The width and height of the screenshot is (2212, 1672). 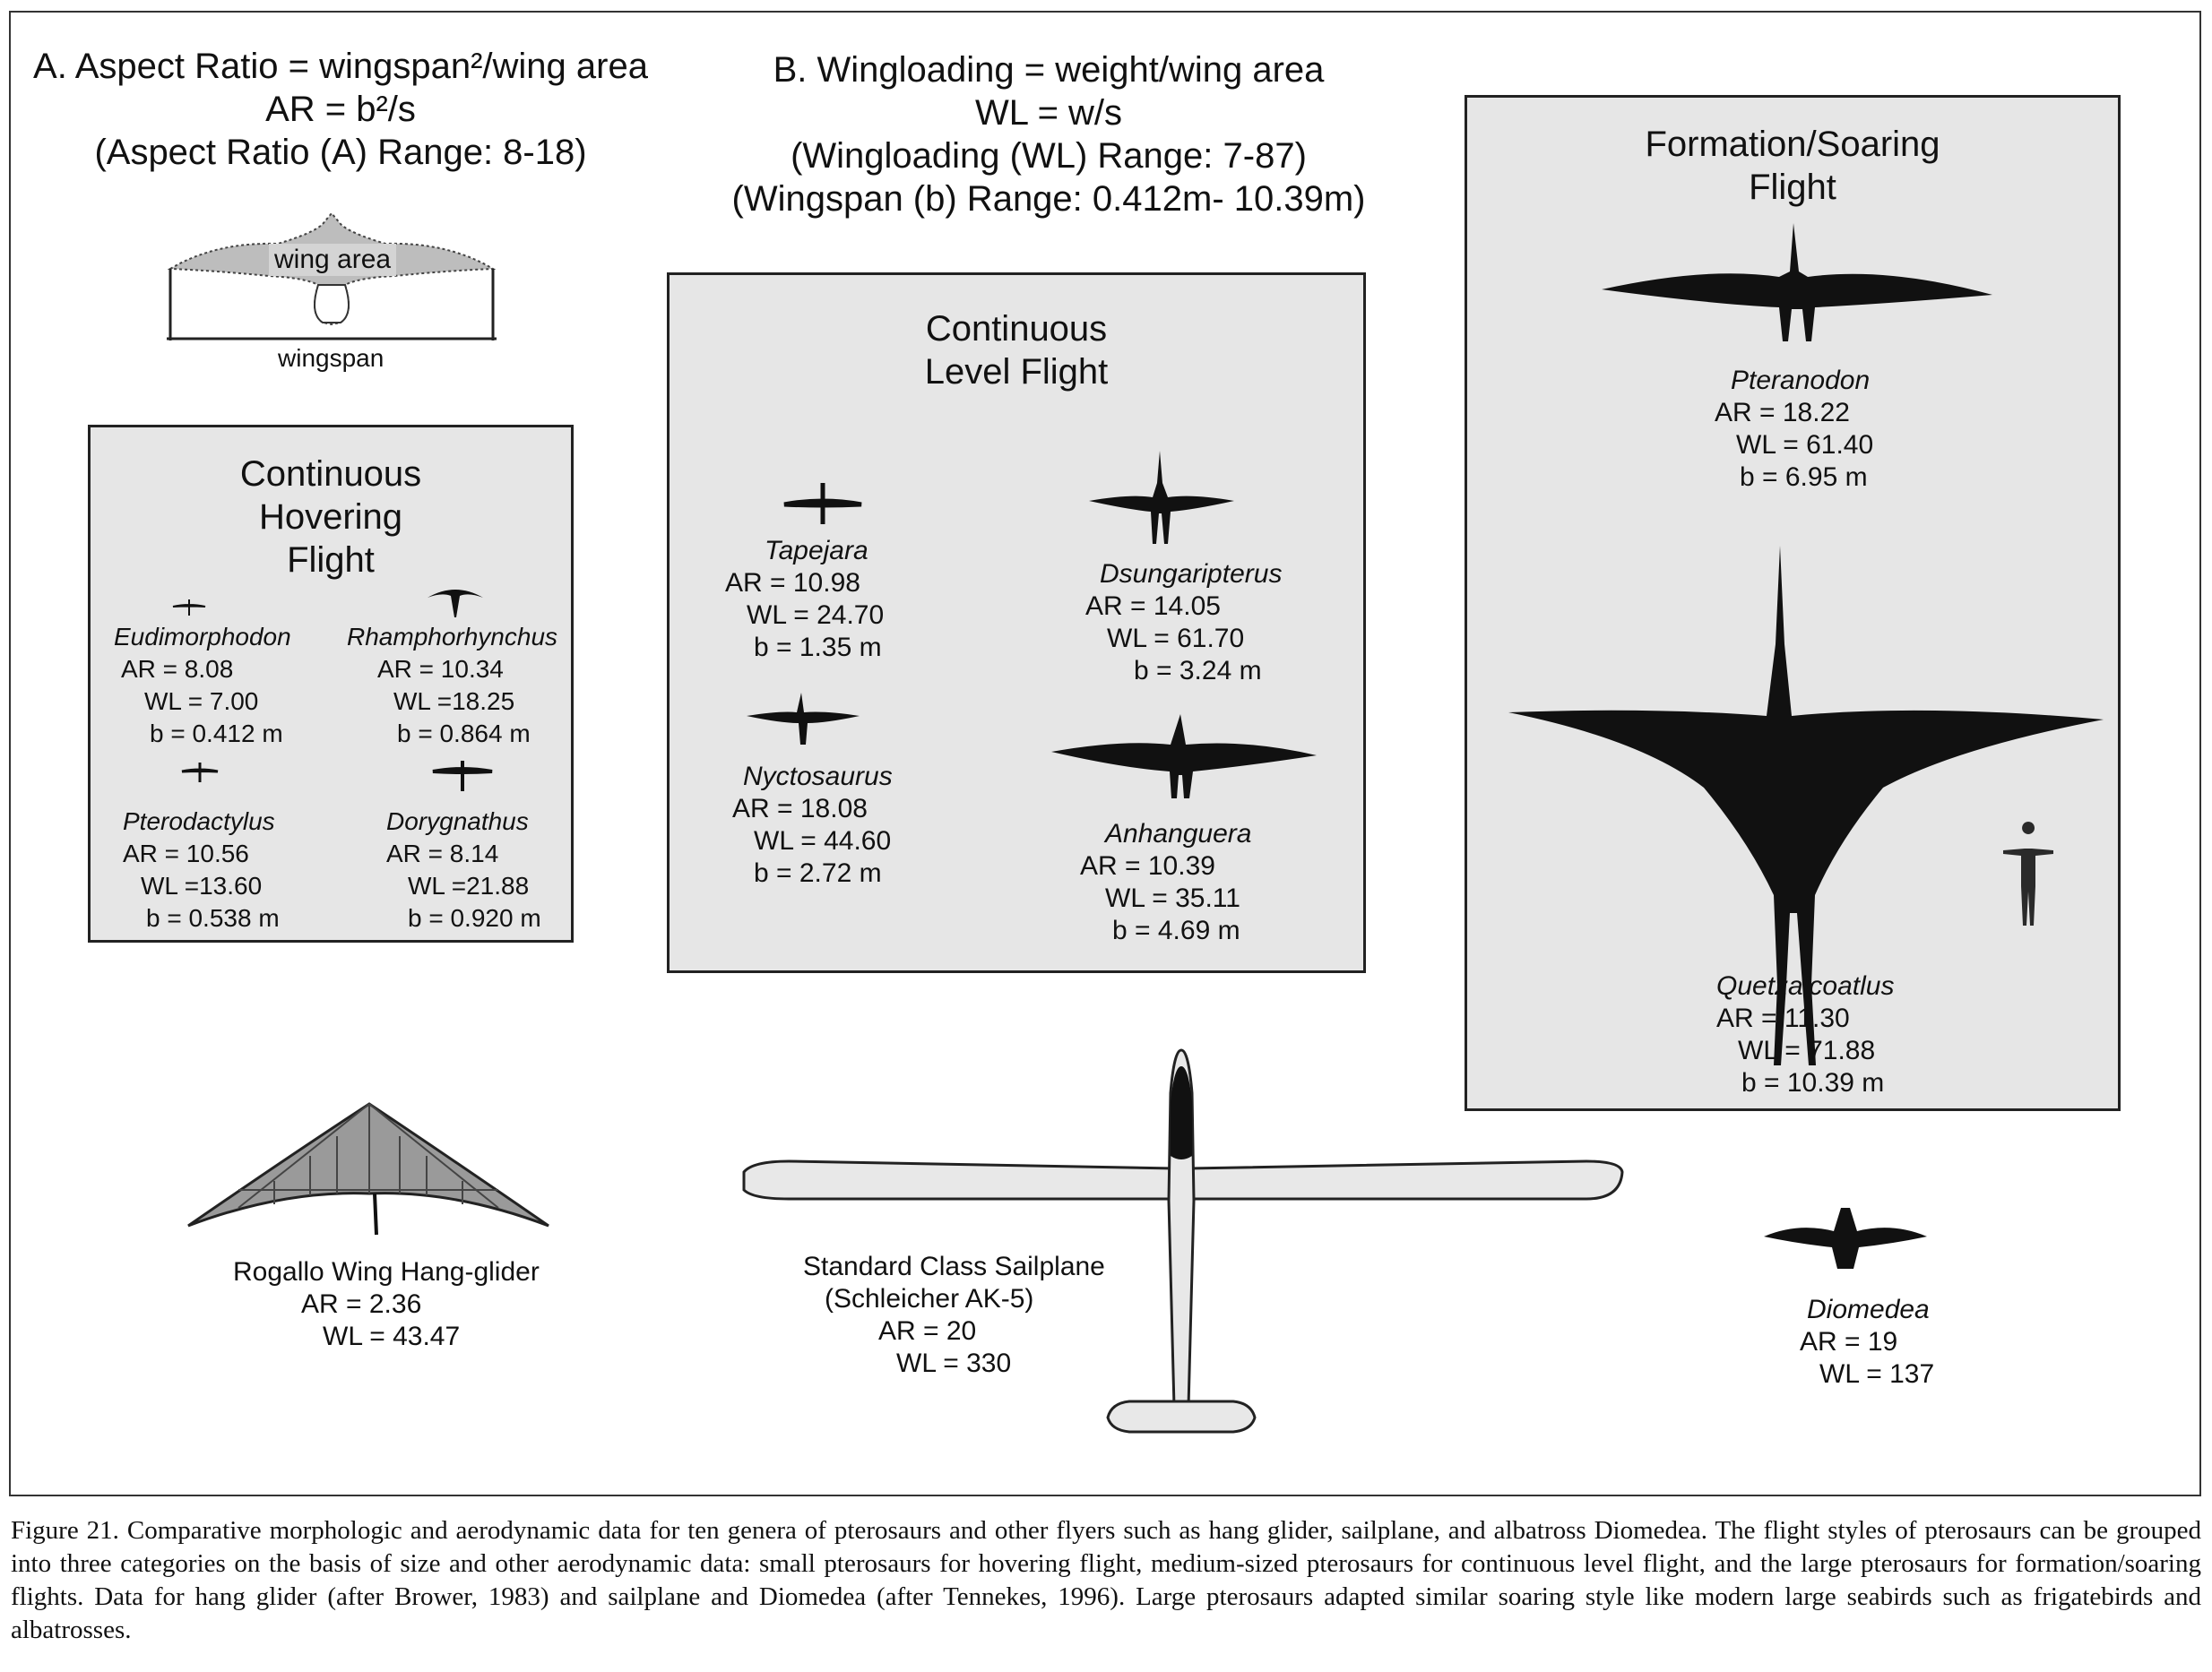 What do you see at coordinates (464, 733) in the screenshot?
I see `wingspan-value: b = 0.864 m` at bounding box center [464, 733].